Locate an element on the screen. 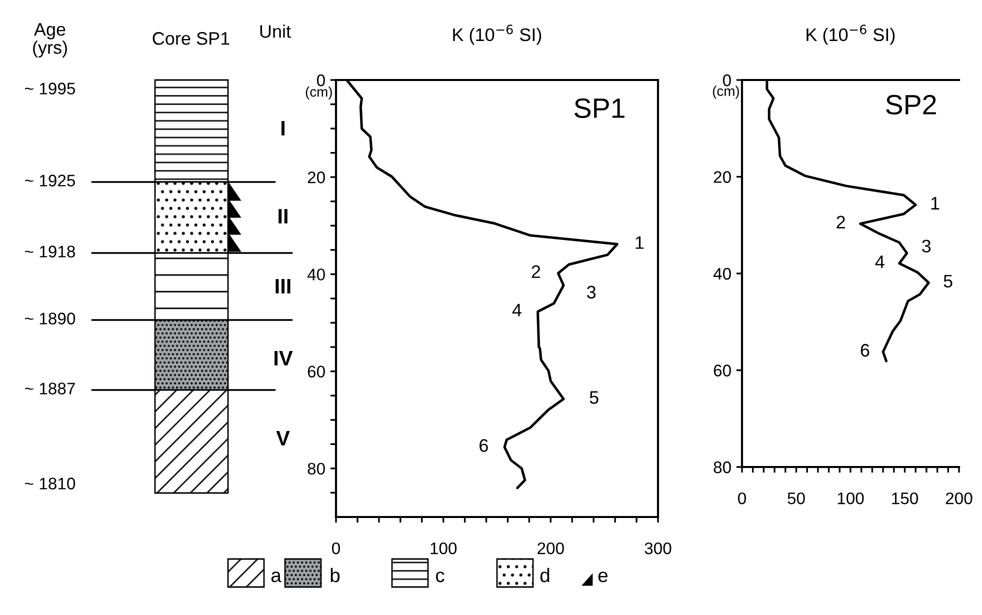 The height and width of the screenshot is (615, 982). text: ~ 1890 is located at coordinates (50, 318).